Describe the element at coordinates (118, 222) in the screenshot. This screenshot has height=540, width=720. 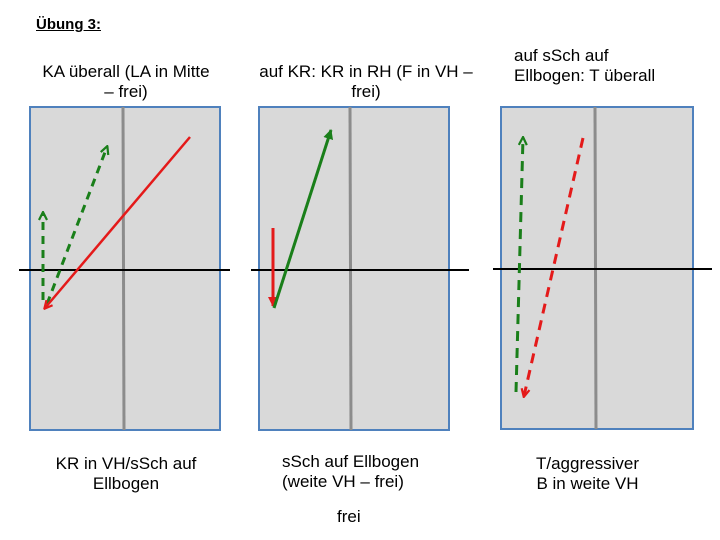
I see `red-solid-arrow` at that location.